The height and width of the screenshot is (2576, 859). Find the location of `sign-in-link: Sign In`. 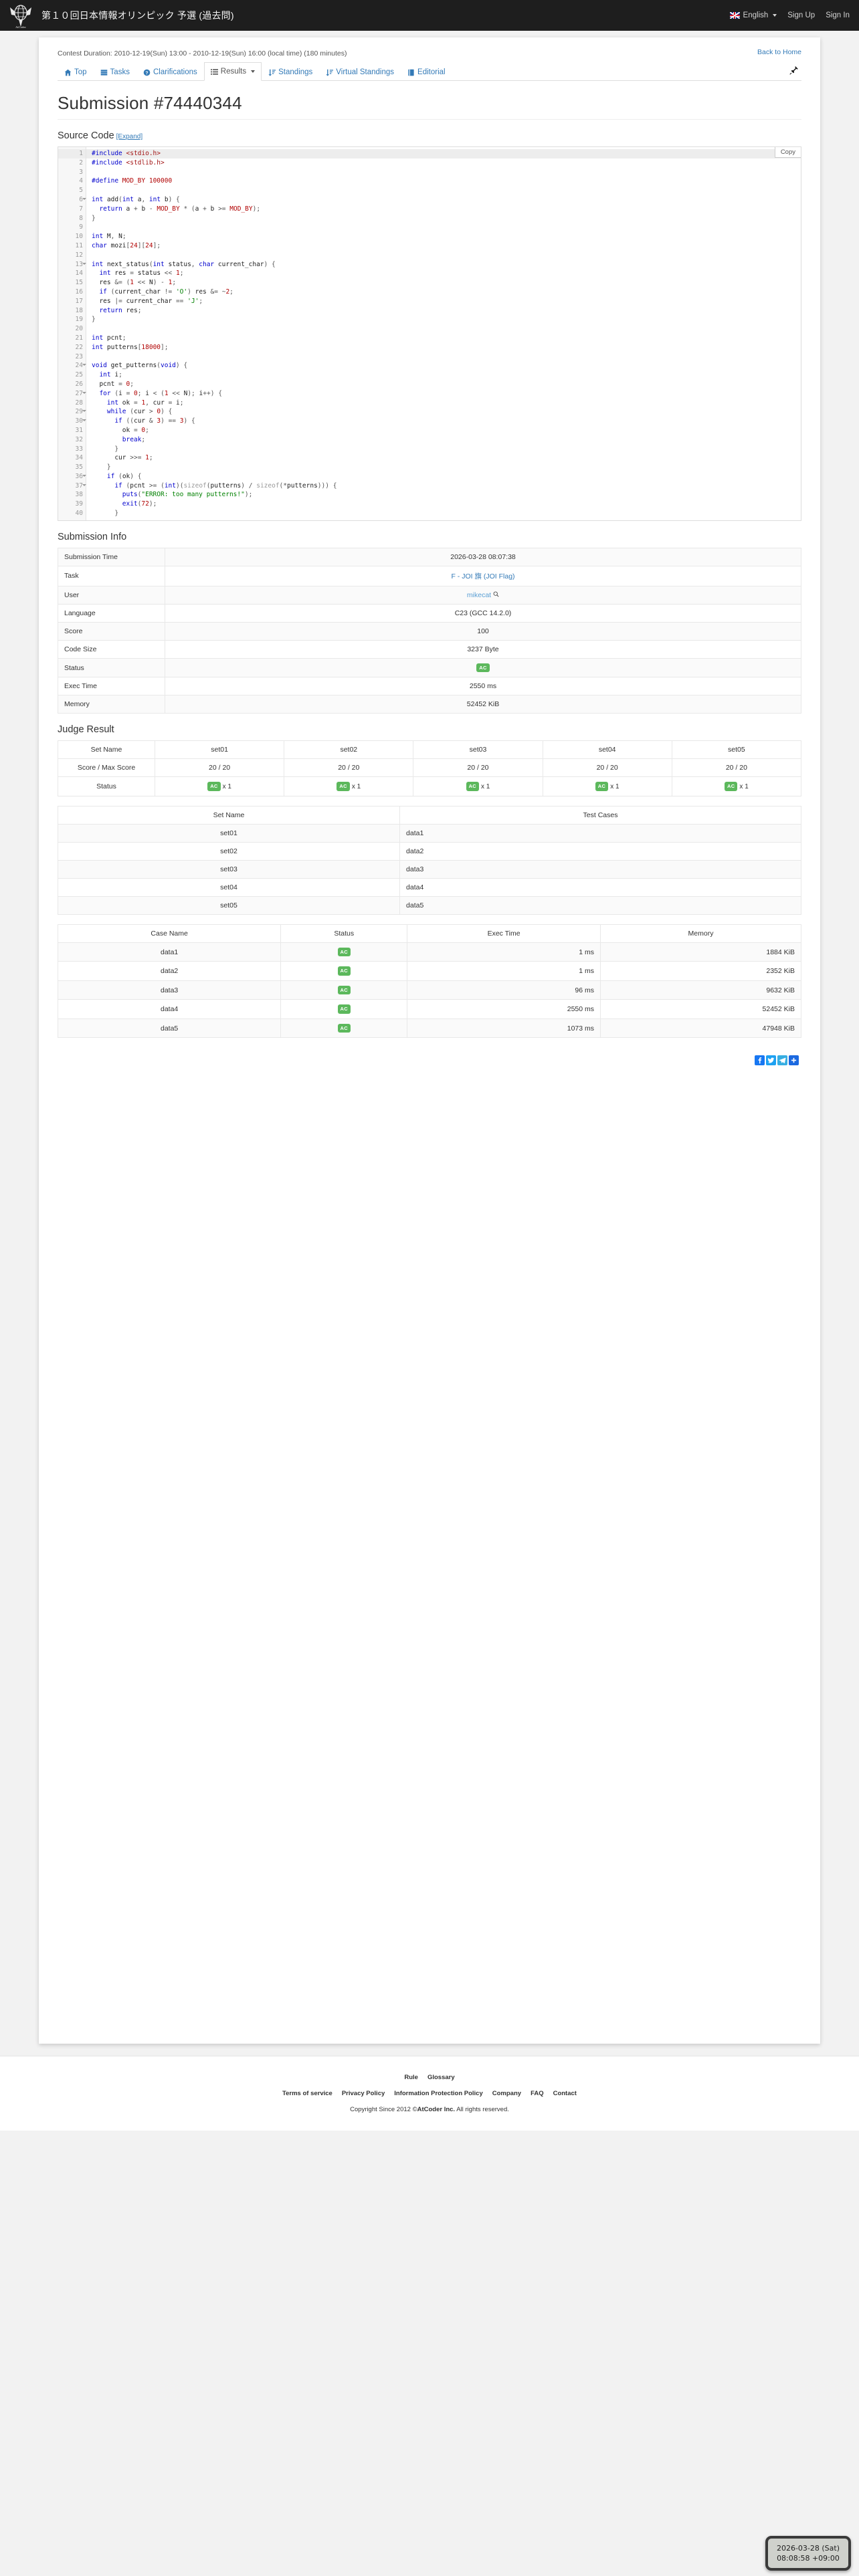

sign-in-link: Sign In is located at coordinates (838, 15).